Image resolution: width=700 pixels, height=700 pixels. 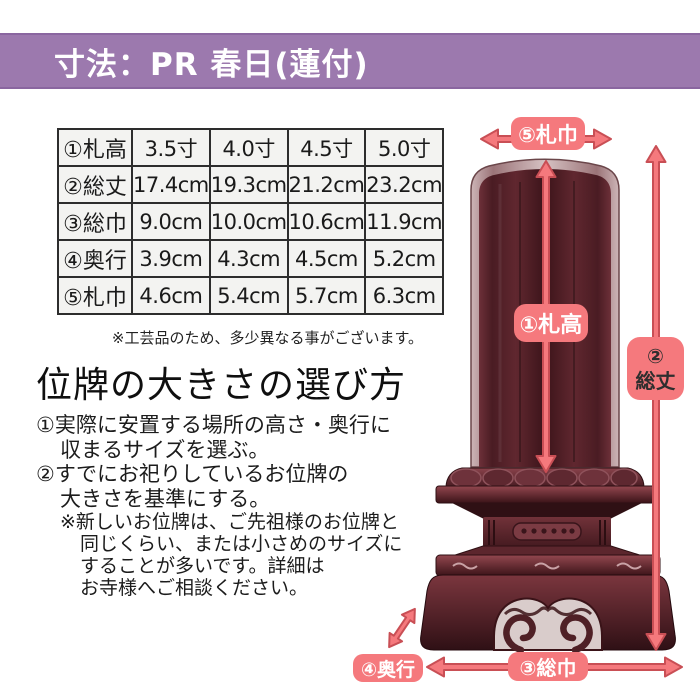 I want to click on label-total-height-text: 総丈, so click(x=655, y=380).